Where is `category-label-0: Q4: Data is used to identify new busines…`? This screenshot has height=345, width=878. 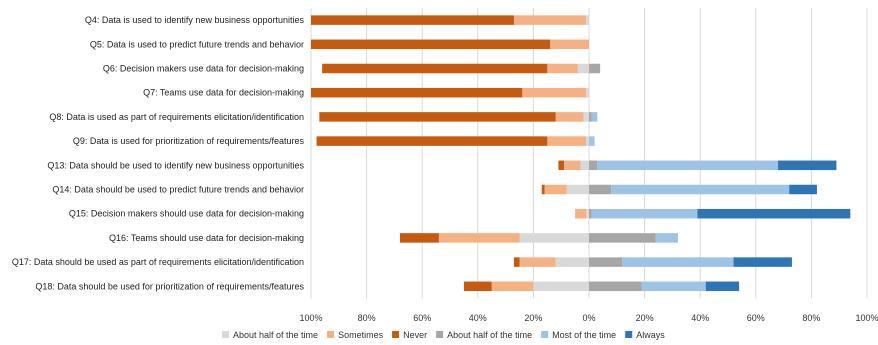 category-label-0: Q4: Data is used to identify new busines… is located at coordinates (195, 20).